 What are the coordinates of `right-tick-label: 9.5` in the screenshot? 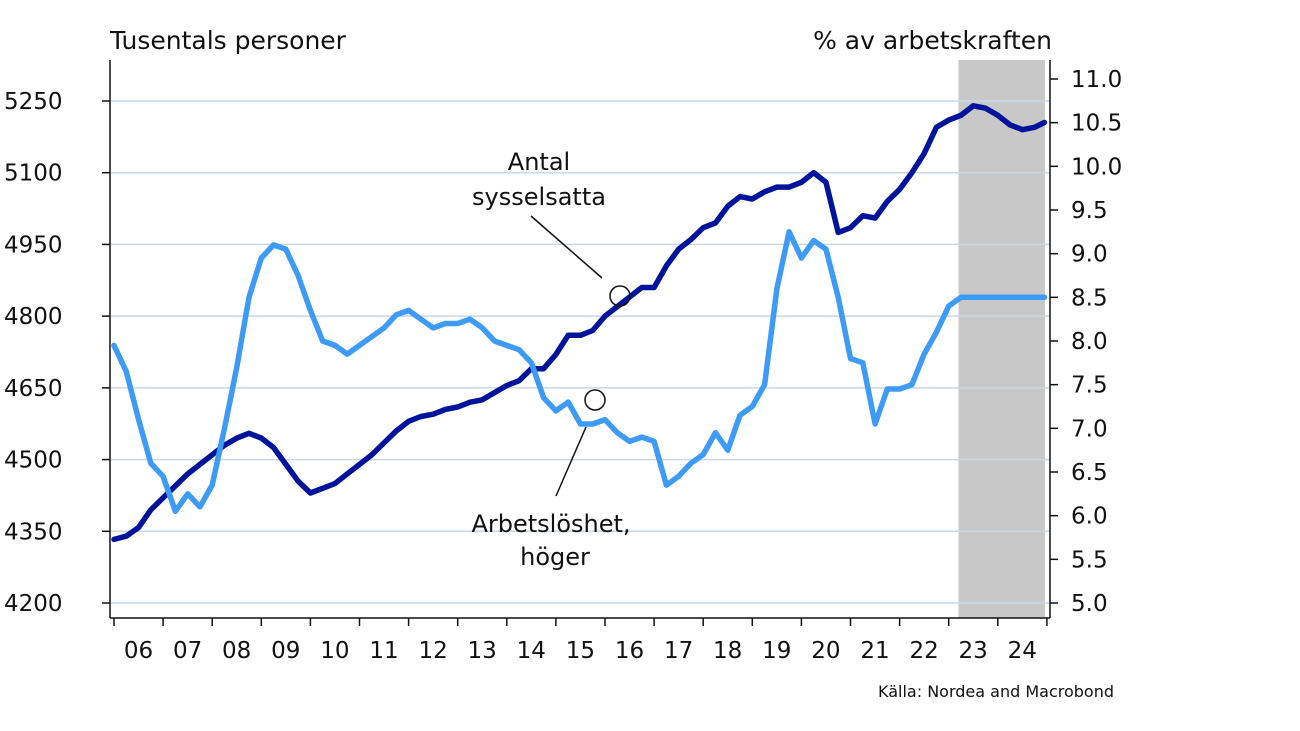 It's located at (1089, 211).